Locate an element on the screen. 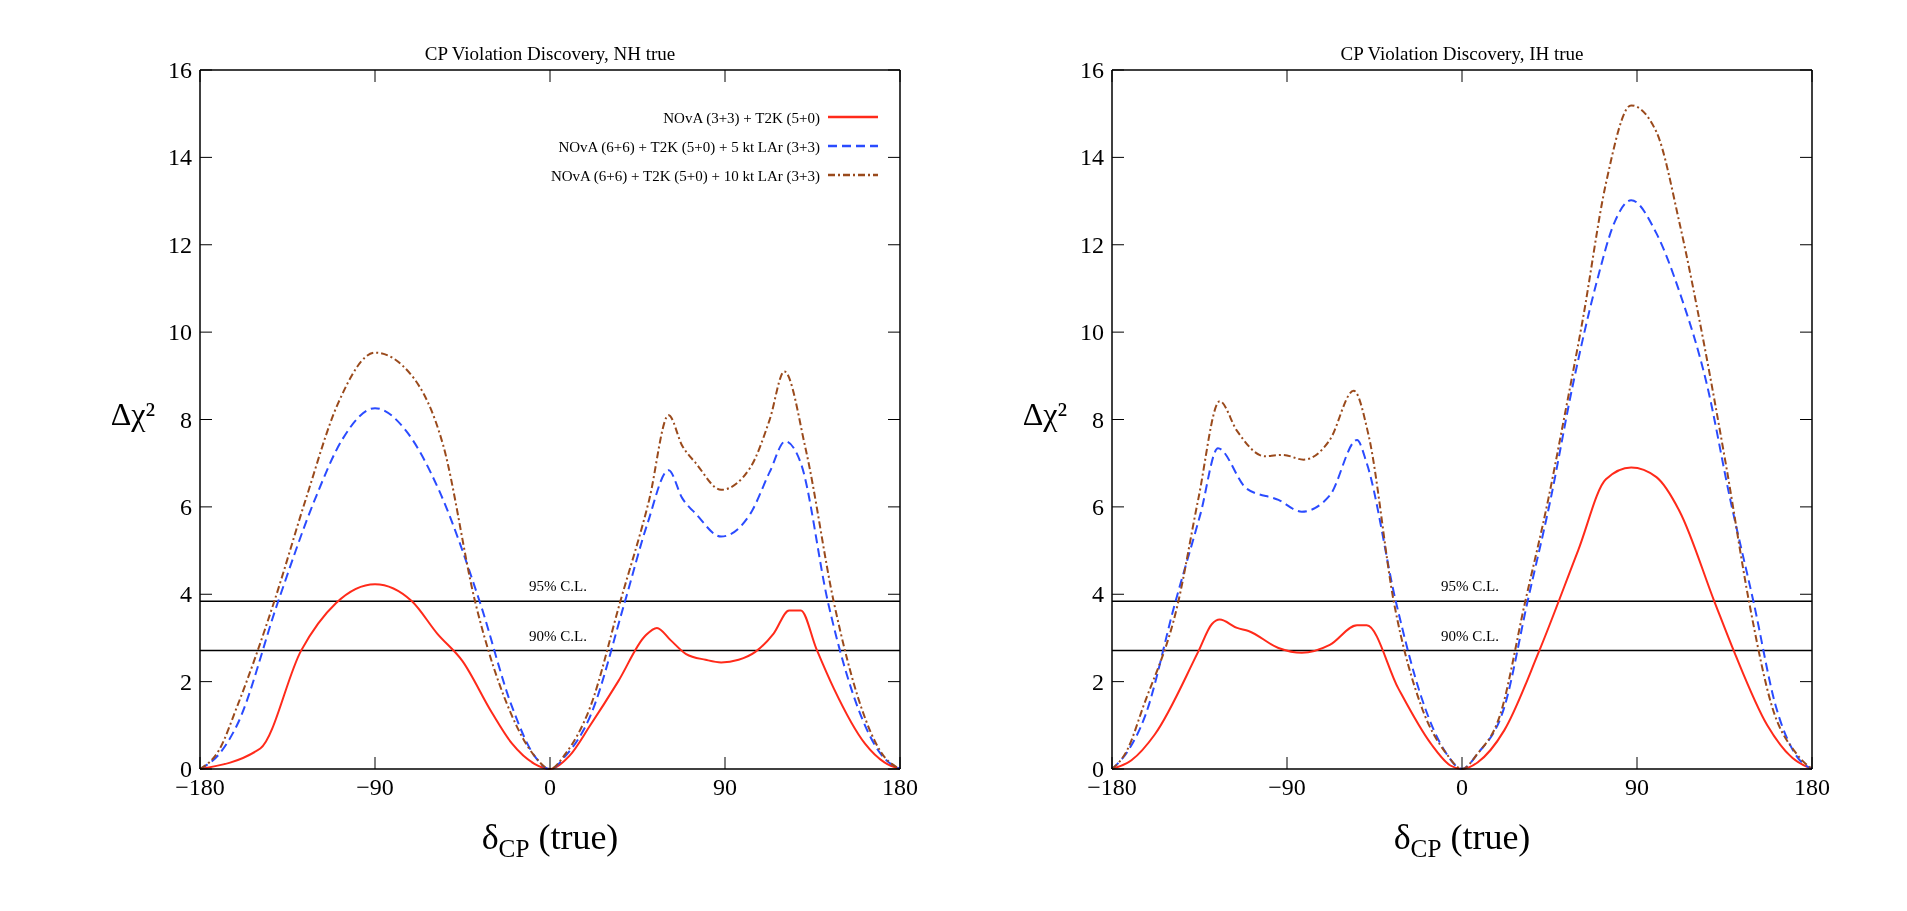 This screenshot has height=911, width=1907. chart-title: CP Violation Discovery, IH true is located at coordinates (1462, 53).